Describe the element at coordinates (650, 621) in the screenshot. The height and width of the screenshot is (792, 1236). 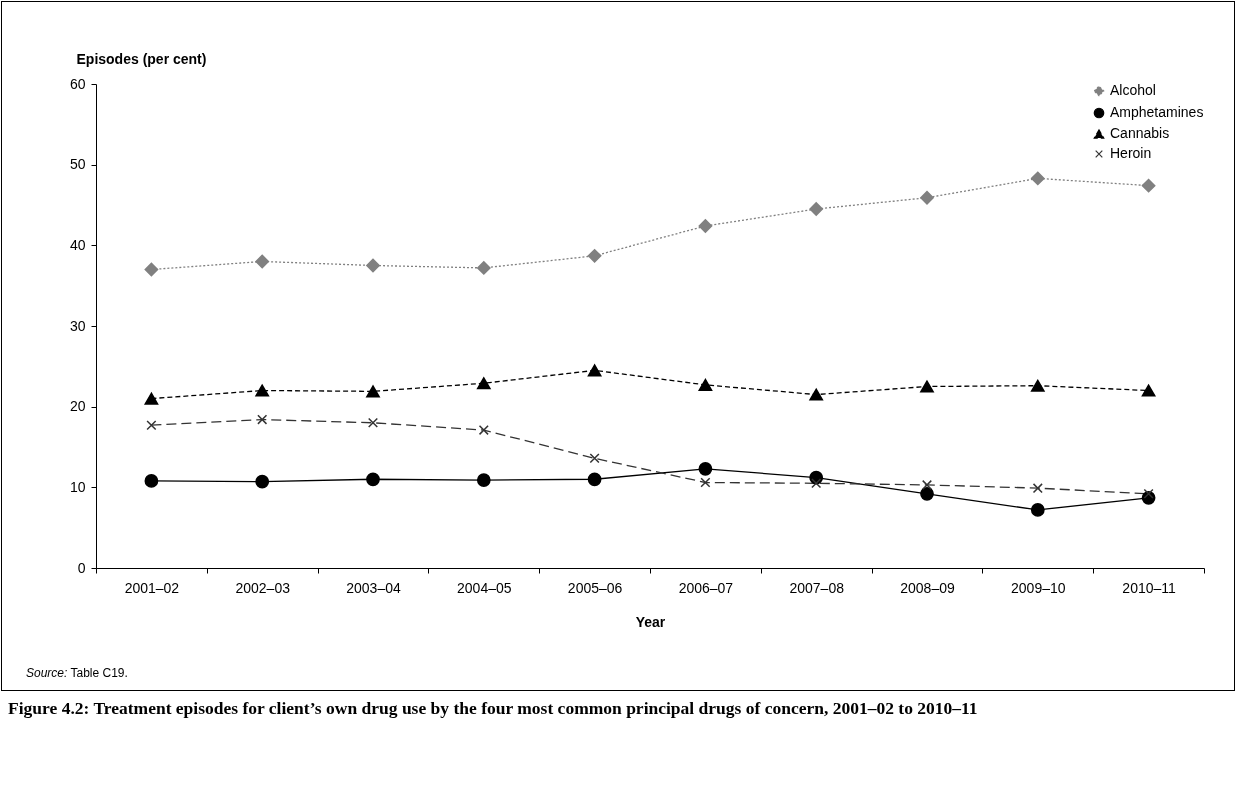
I see `x-axis-title: Year` at that location.